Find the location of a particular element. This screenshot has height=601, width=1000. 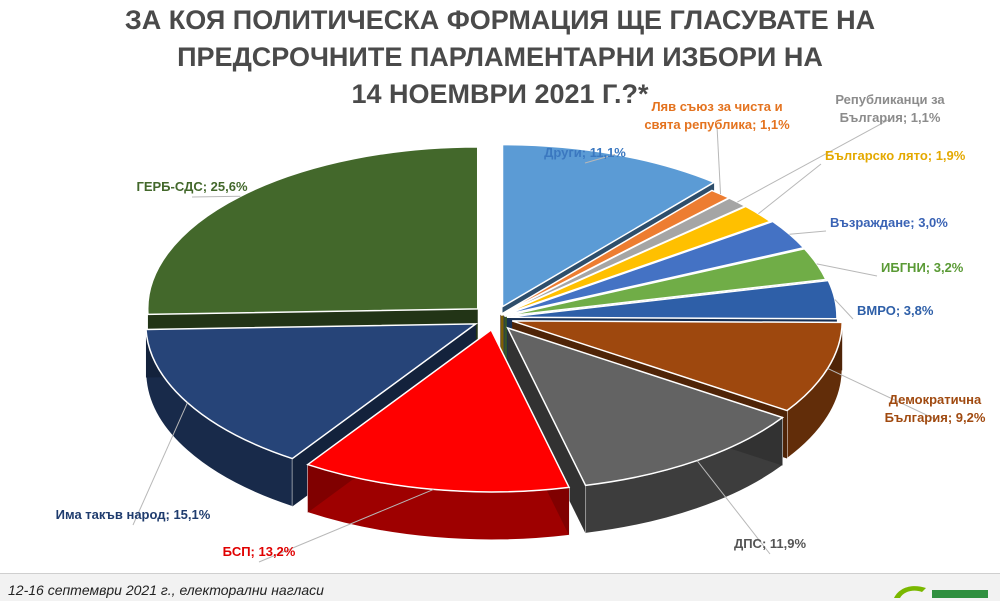

slice-label-line: Други; 11,1% is located at coordinates (585, 152).